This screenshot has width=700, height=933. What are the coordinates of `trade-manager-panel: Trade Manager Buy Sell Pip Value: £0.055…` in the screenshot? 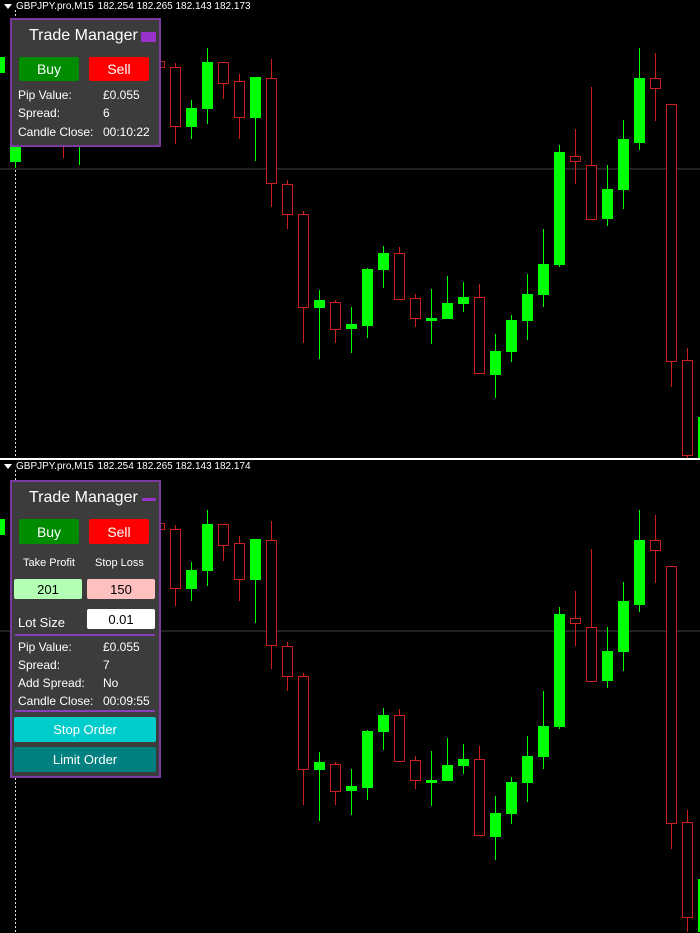 It's located at (85, 82).